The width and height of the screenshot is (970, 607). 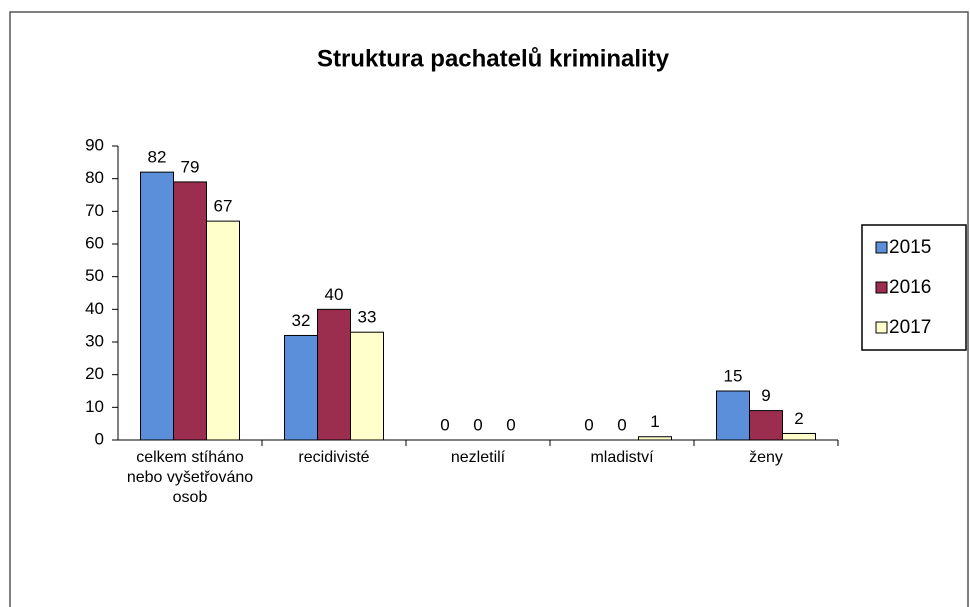 What do you see at coordinates (654, 421) in the screenshot?
I see `data-label: 1` at bounding box center [654, 421].